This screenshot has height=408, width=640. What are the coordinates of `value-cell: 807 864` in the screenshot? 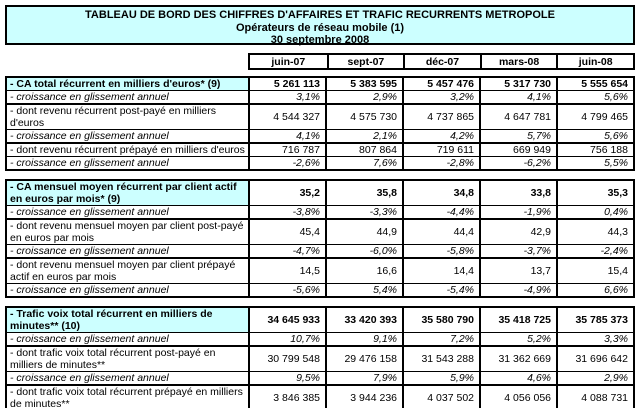 It's located at (363, 150).